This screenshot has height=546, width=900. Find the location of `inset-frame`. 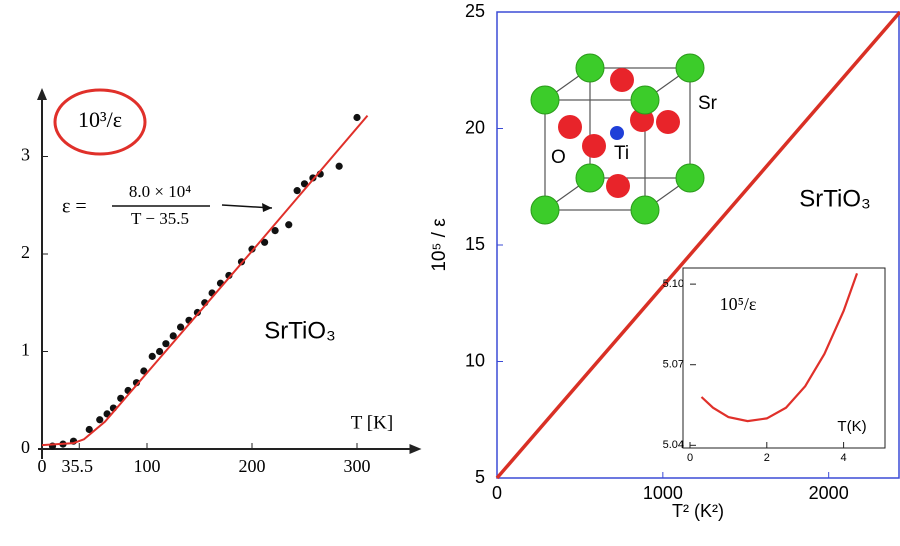

inset-frame is located at coordinates (784, 358).